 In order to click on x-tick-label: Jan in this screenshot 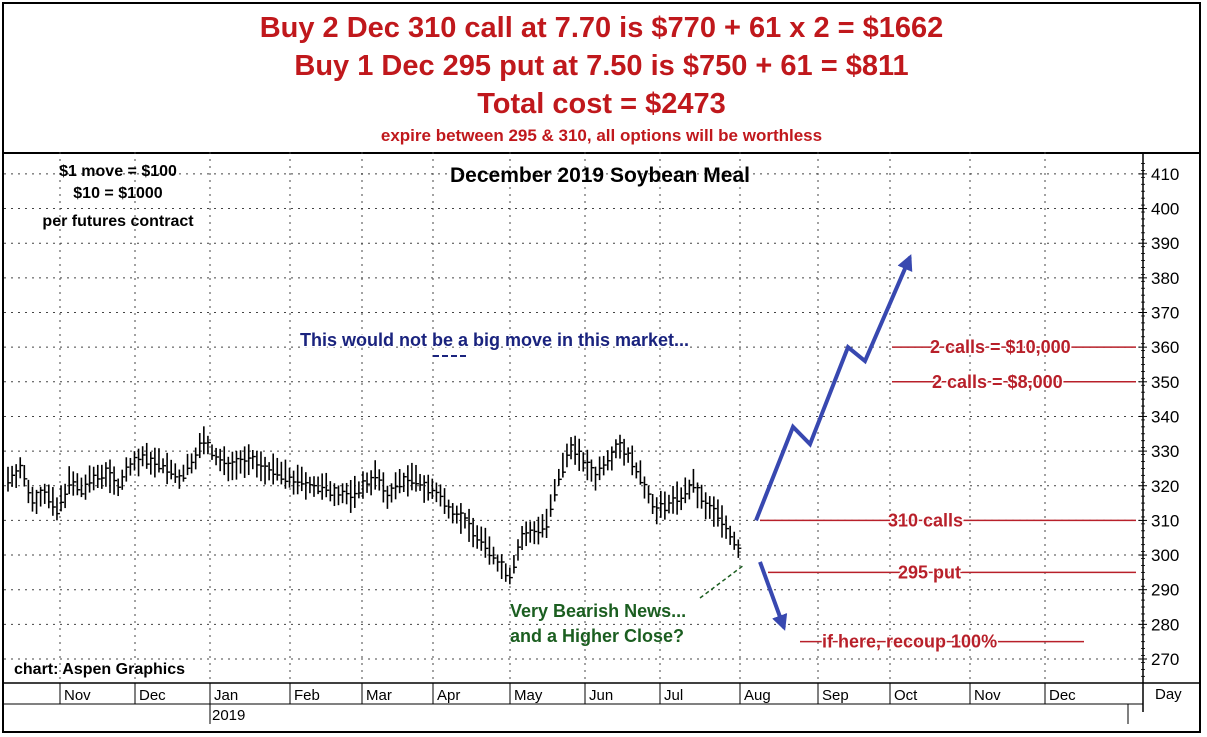, I will do `click(226, 695)`.